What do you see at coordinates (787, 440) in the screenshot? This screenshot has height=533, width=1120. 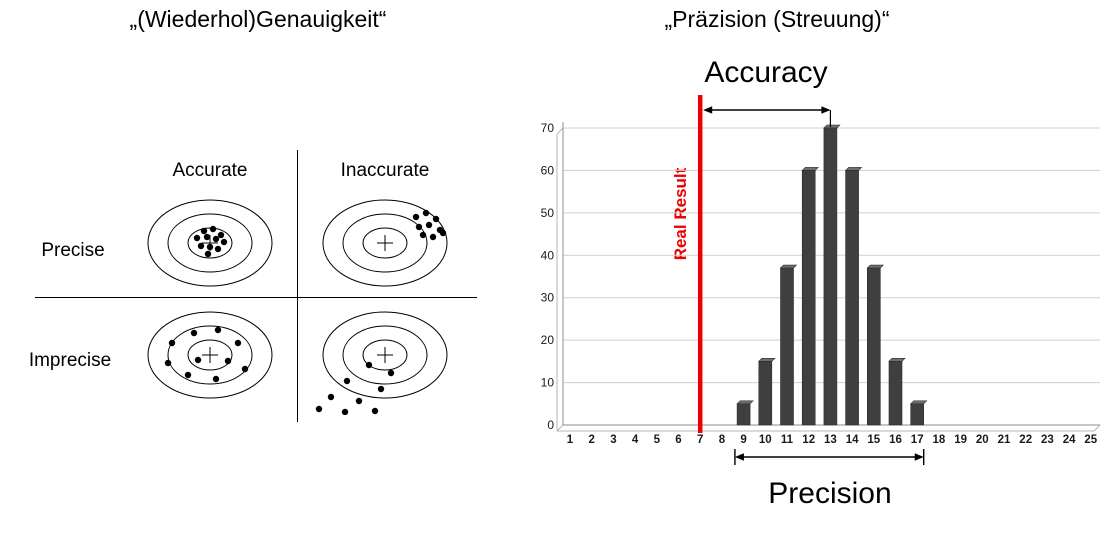 I see `x-tick-label-11: 11` at bounding box center [787, 440].